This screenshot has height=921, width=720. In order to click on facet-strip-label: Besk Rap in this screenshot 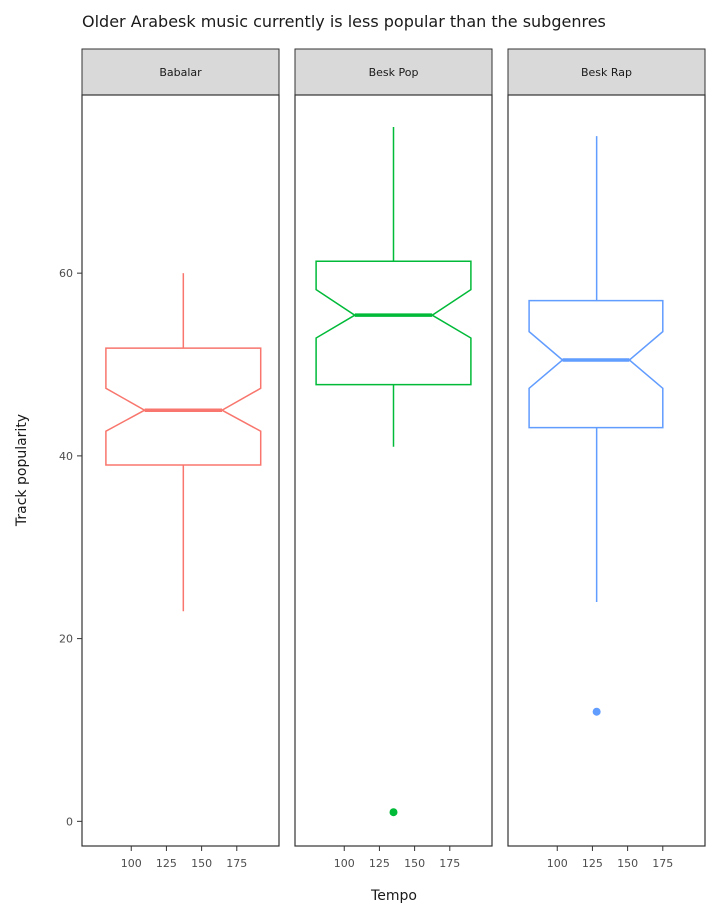, I will do `click(606, 72)`.